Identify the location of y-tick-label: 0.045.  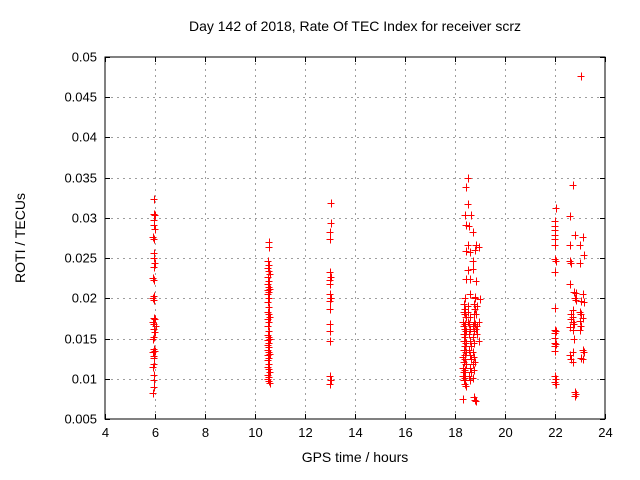
(80, 97).